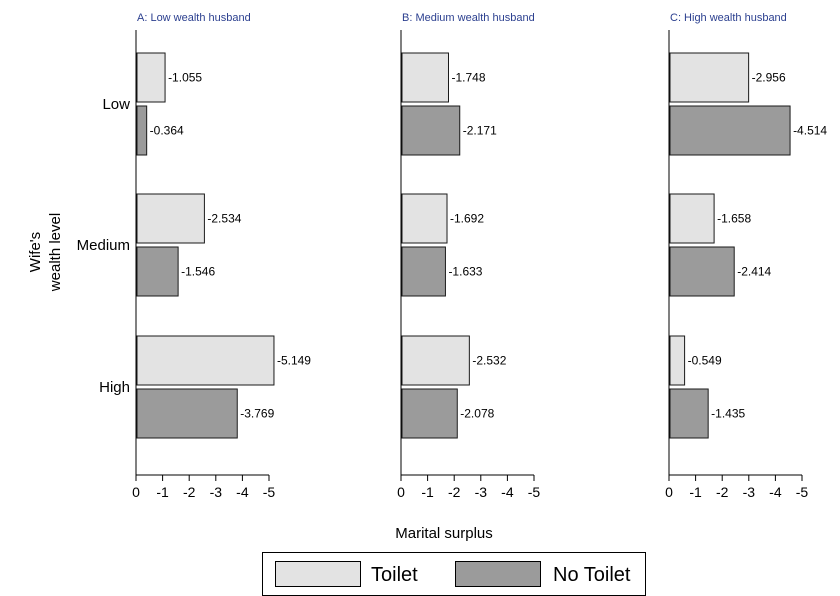  Describe the element at coordinates (116, 104) in the screenshot. I see `y-category-label: Low` at that location.